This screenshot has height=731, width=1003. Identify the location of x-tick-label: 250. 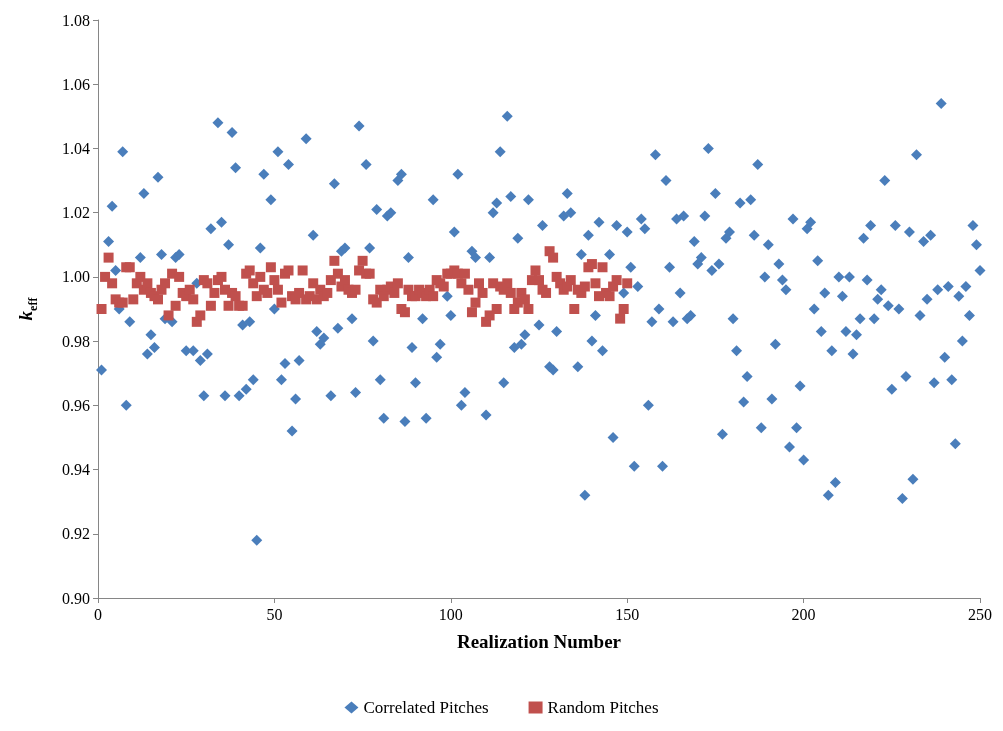
(980, 614).